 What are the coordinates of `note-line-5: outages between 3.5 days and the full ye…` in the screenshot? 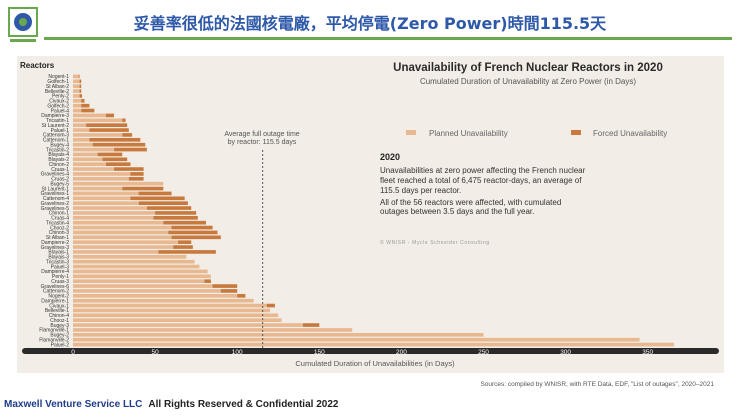 It's located at (457, 211).